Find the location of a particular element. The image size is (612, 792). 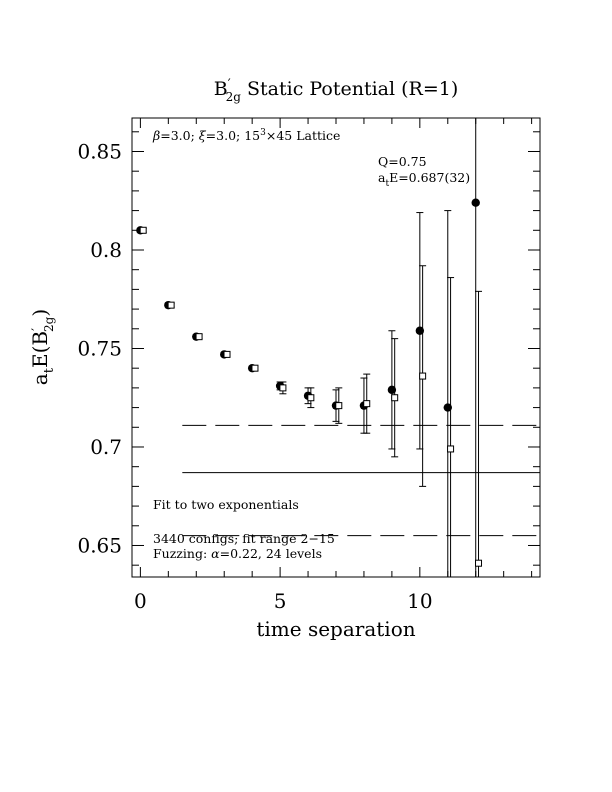

fuzzing-annotation: Fuzzing: α=0.22, 24 levels is located at coordinates (237, 553).